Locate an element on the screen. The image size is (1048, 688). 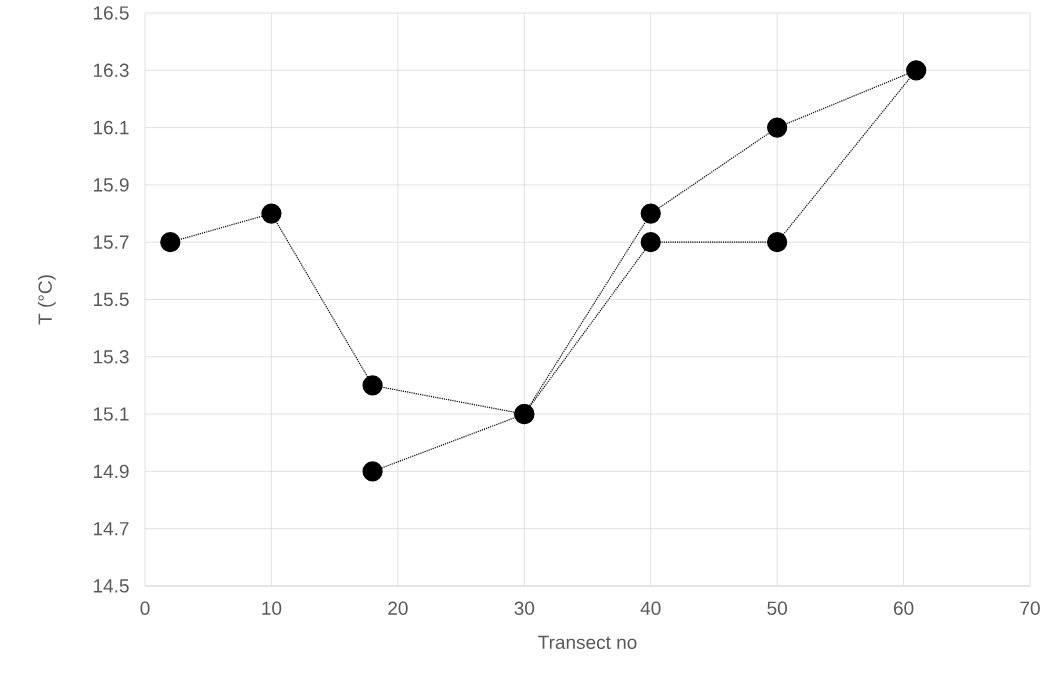
y-tick-label: 15.3 is located at coordinates (111, 357).